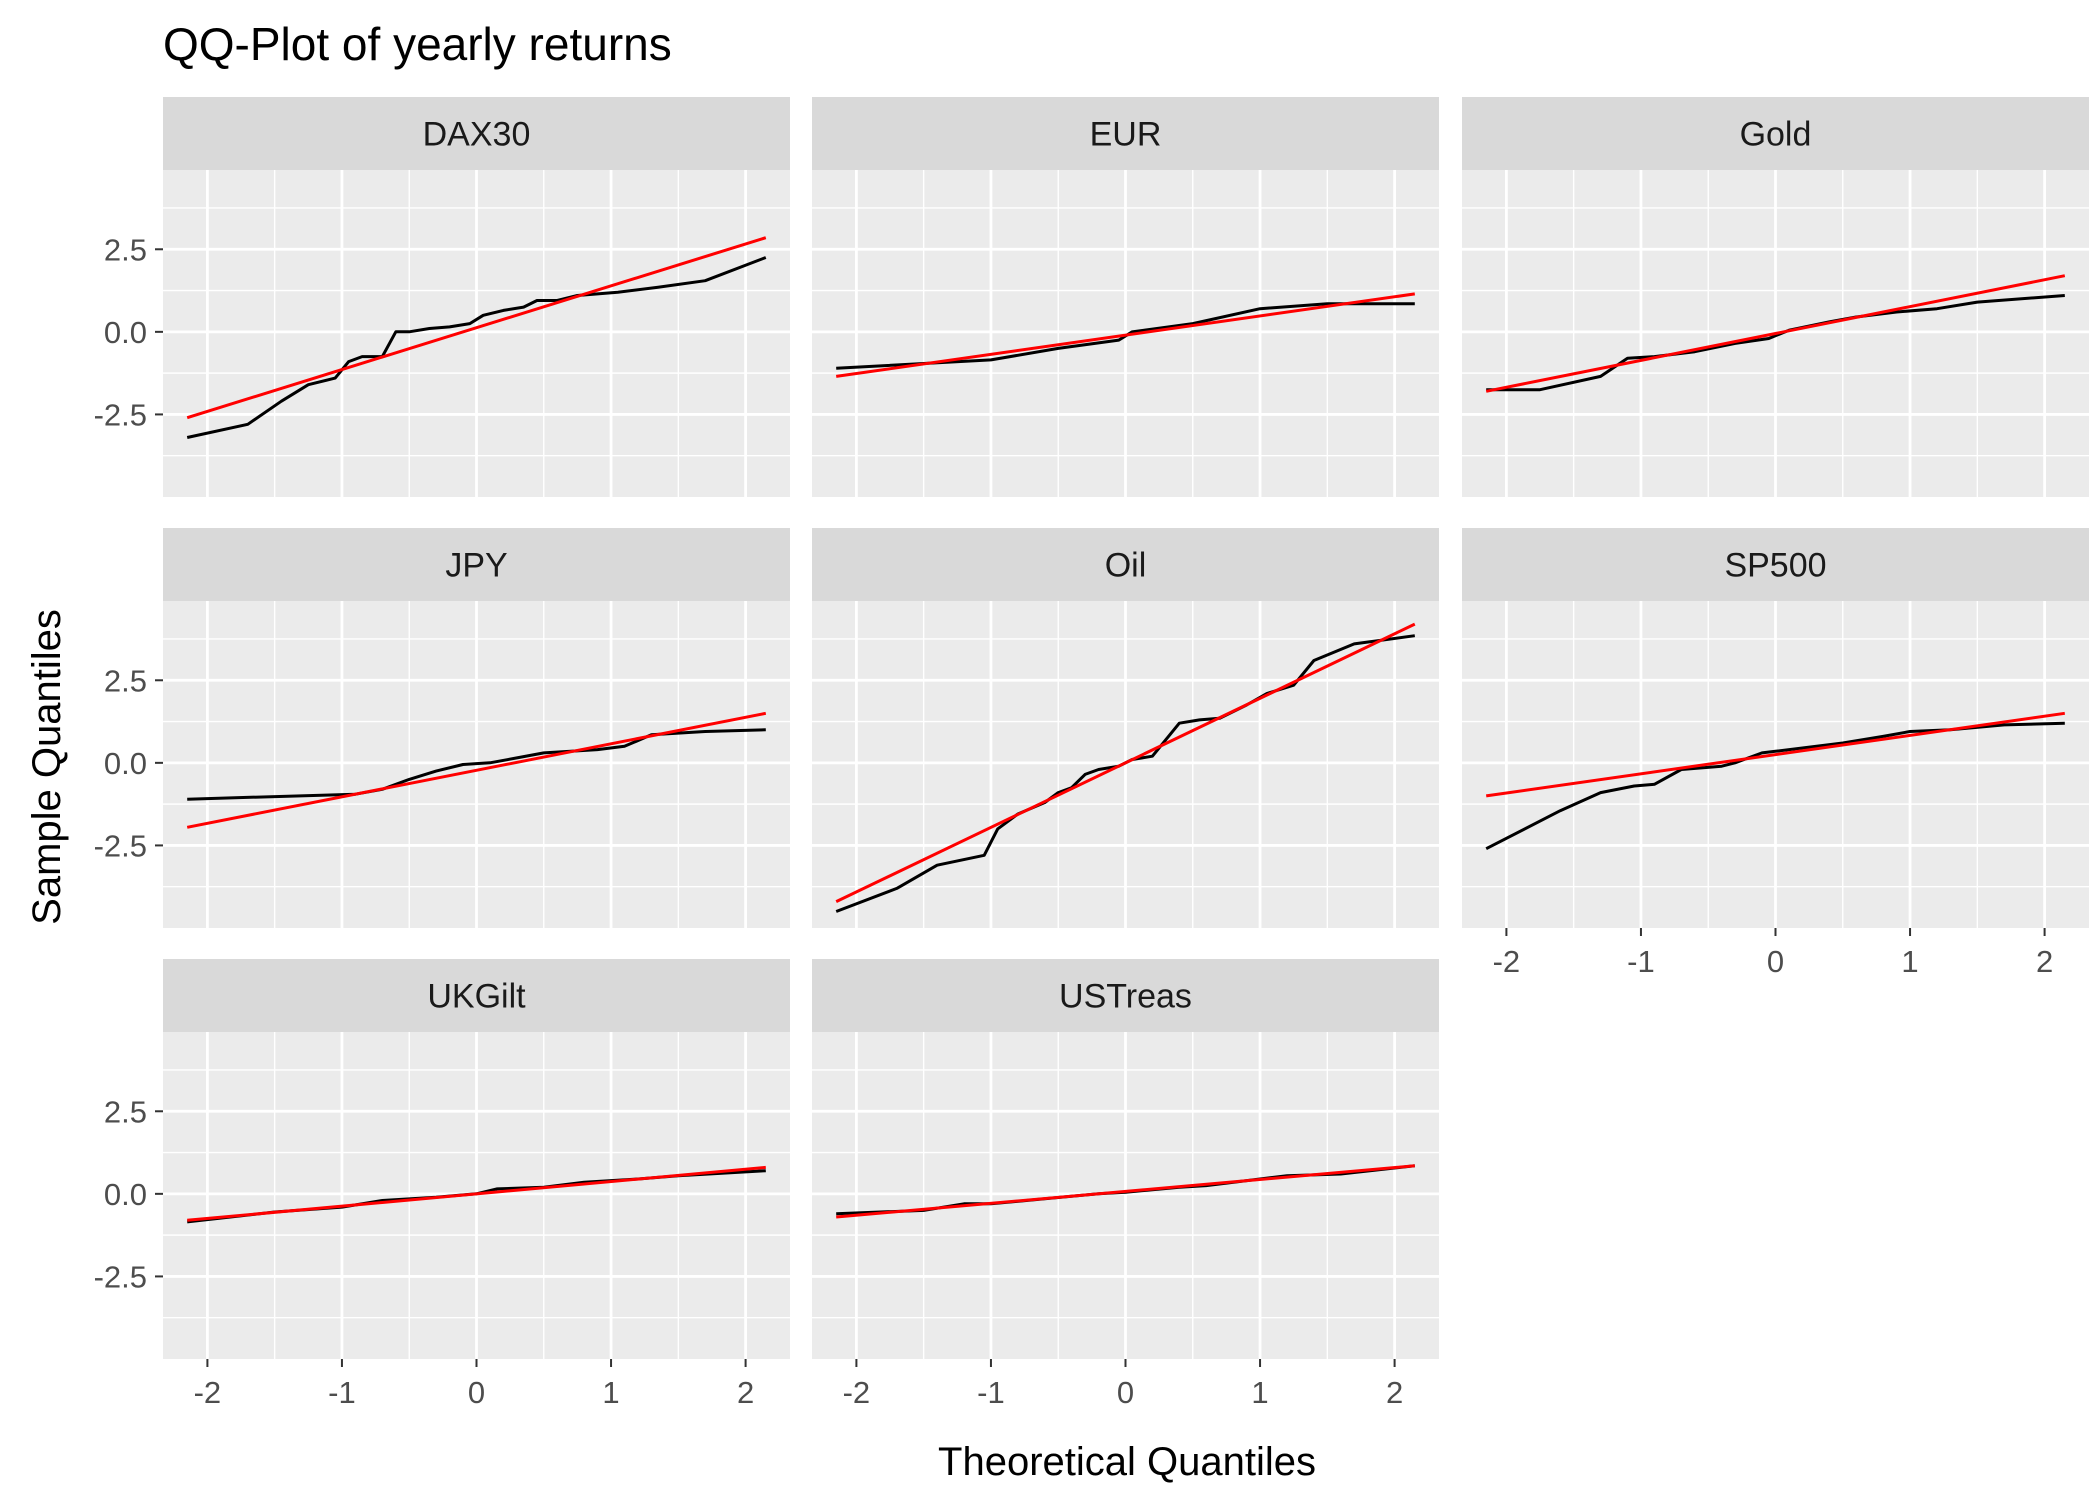  I want to click on strip-gold, so click(1775, 133).